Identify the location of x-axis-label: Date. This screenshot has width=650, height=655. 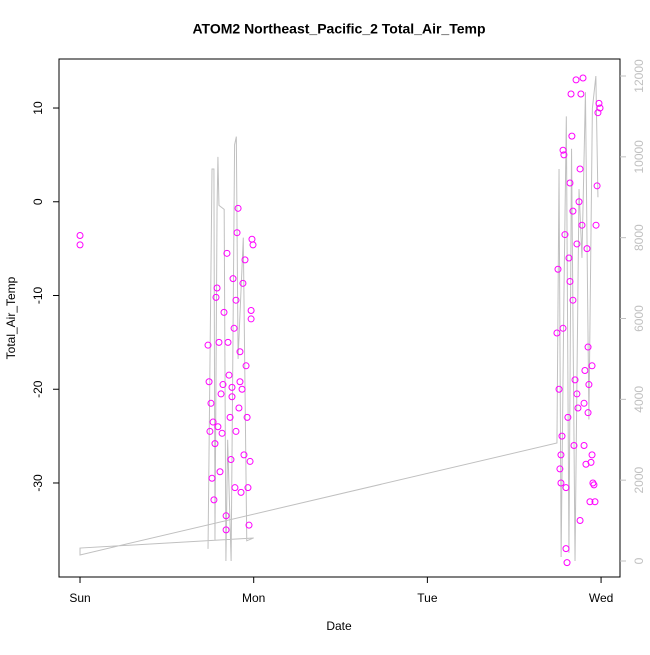
(339, 626).